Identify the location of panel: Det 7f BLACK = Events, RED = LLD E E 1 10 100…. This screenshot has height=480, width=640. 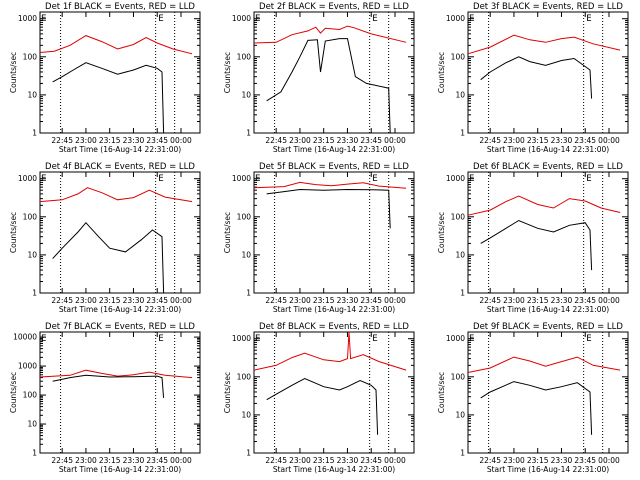
(105, 398).